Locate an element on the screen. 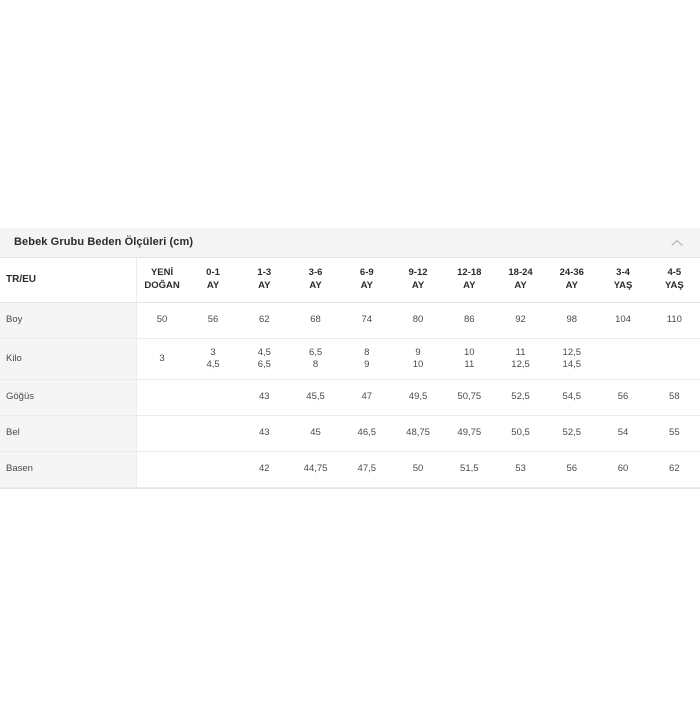 This screenshot has height=721, width=700. table-cell: 74 is located at coordinates (367, 320).